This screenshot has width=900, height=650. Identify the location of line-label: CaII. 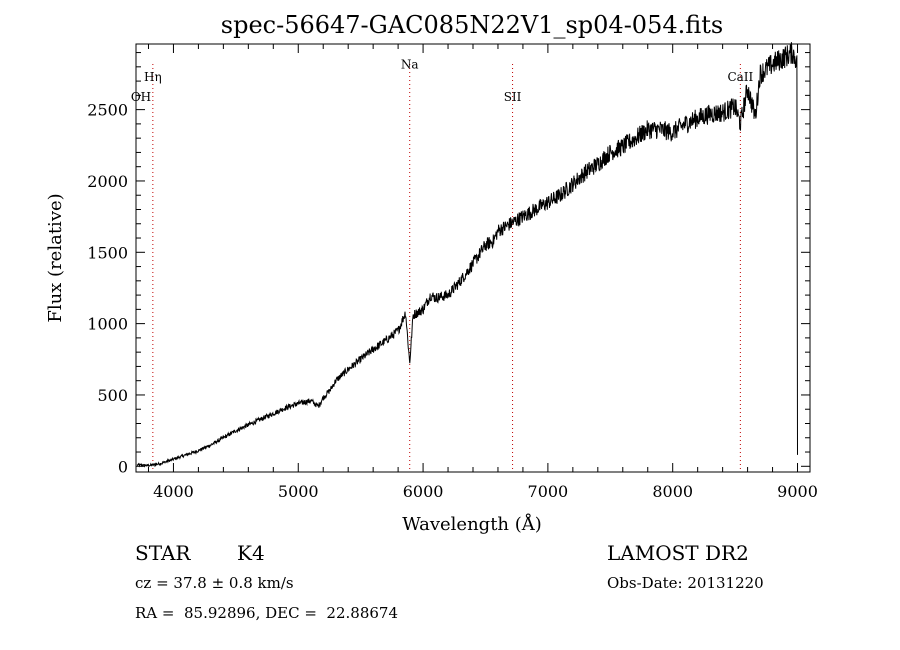
(740, 77).